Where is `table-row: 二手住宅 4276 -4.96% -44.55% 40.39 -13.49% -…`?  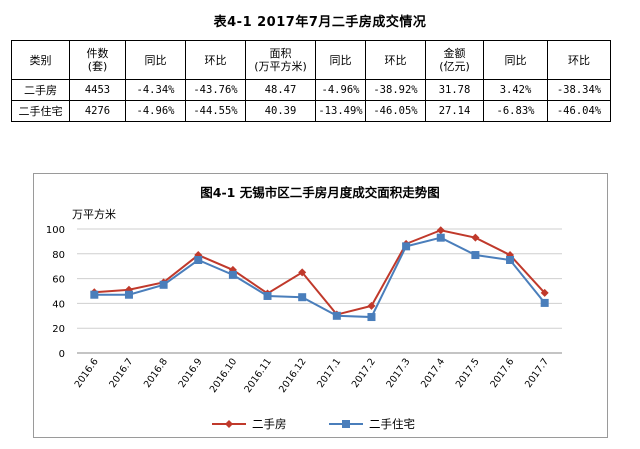 table-row: 二手住宅 4276 -4.96% -44.55% 40.39 -13.49% -… is located at coordinates (311, 111).